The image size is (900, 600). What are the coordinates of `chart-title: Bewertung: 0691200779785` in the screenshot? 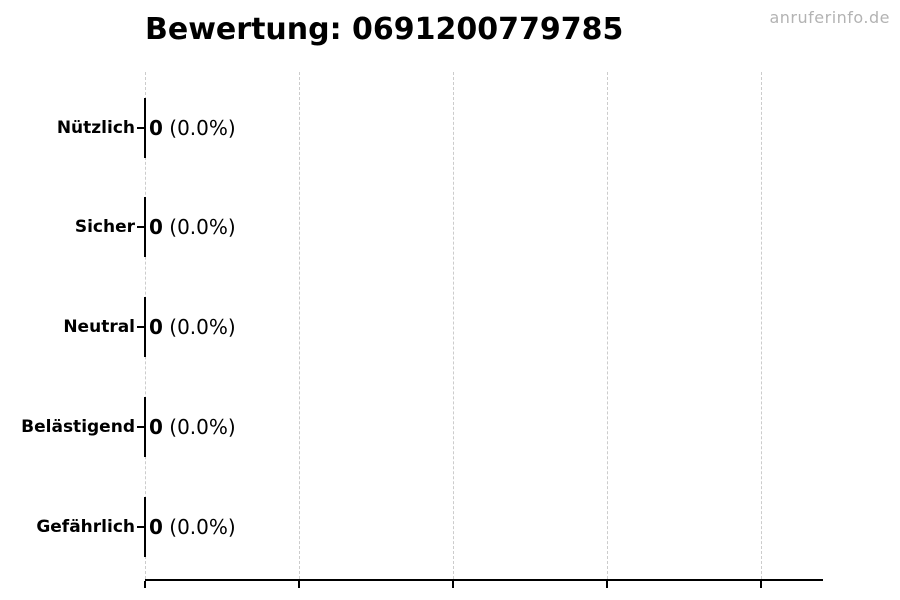 It's located at (384, 29).